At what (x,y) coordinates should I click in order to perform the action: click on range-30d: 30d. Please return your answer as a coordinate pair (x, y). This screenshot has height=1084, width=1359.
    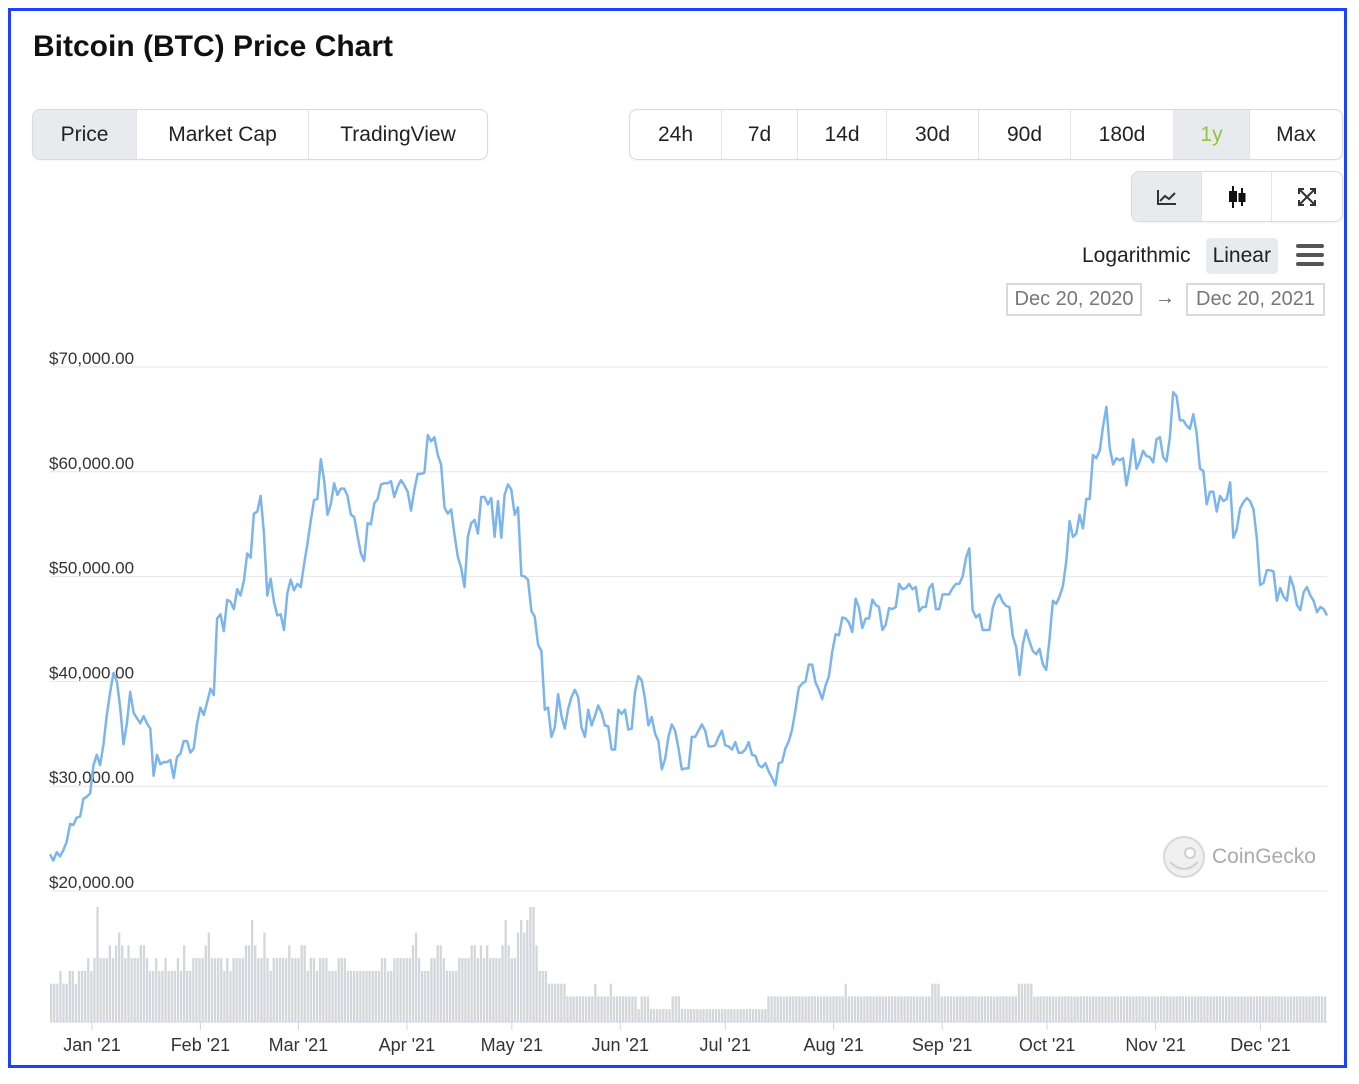
    Looking at the image, I should click on (933, 134).